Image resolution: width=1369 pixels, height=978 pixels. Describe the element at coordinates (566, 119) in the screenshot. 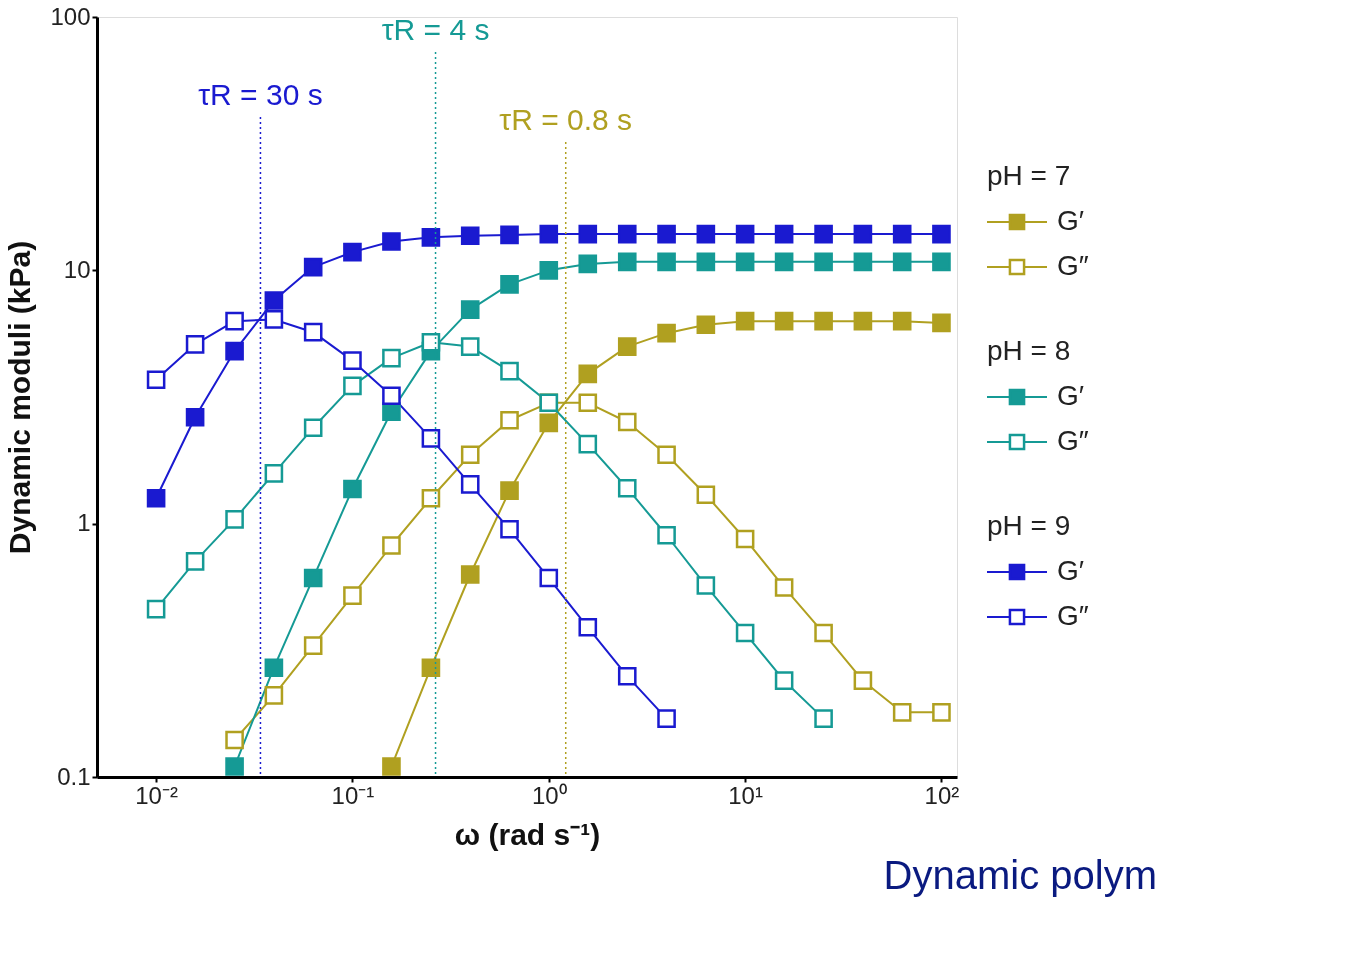

I see `annotation: τR = 0.8 s` at that location.